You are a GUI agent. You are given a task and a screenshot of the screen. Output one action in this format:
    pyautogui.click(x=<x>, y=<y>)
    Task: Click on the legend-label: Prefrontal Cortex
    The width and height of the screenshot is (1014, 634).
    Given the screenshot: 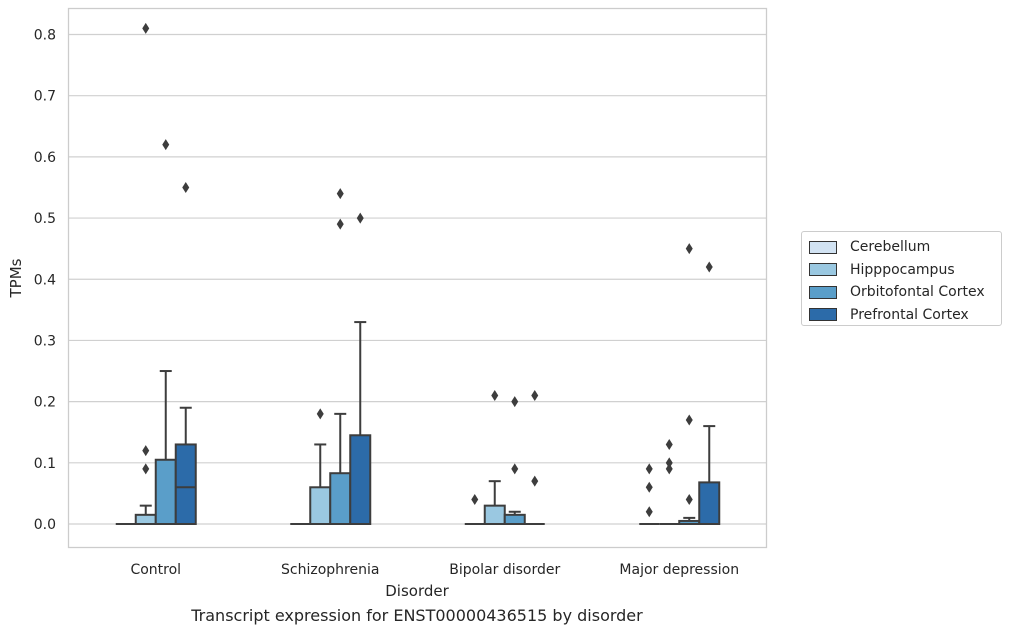 What is the action you would take?
    pyautogui.click(x=909, y=314)
    